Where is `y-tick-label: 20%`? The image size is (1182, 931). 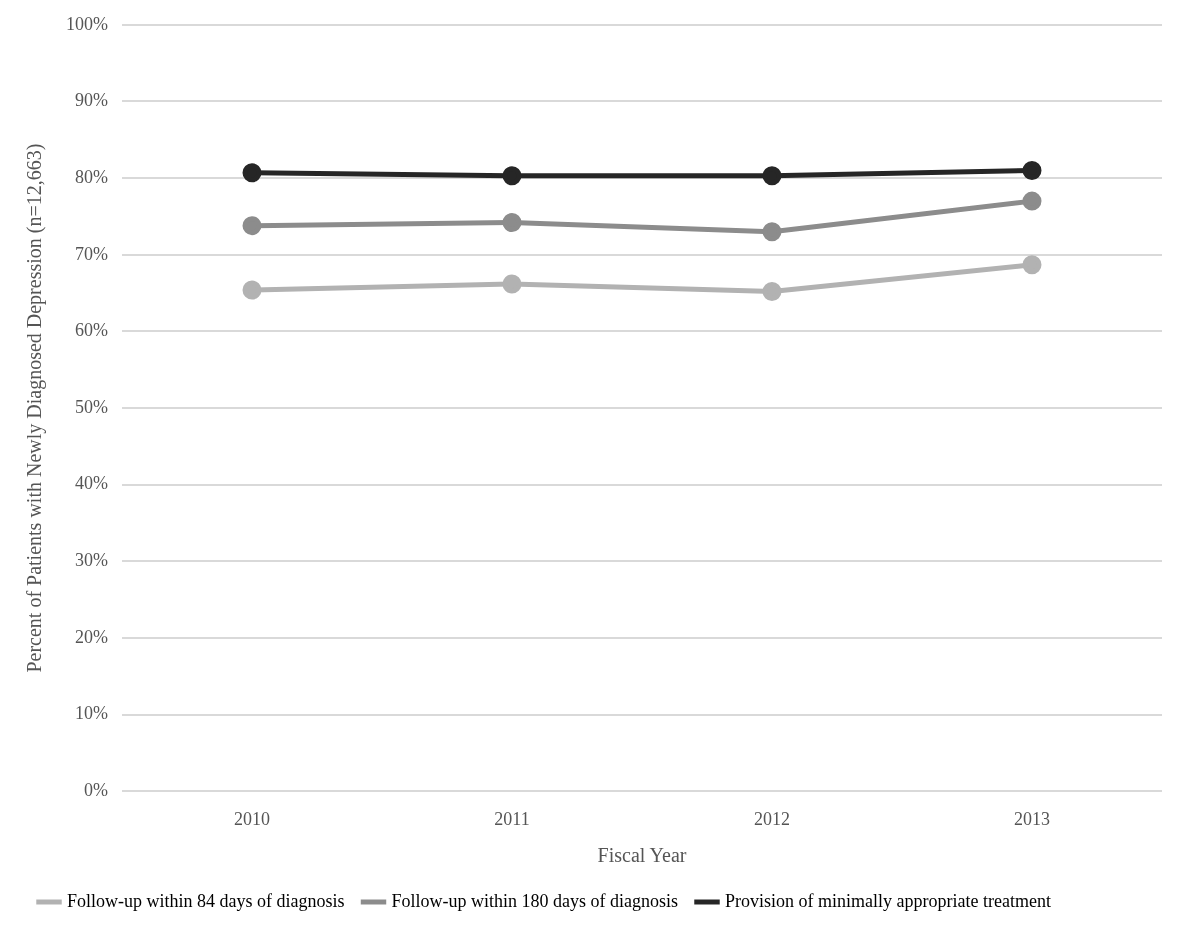
y-tick-label: 20% is located at coordinates (91, 636).